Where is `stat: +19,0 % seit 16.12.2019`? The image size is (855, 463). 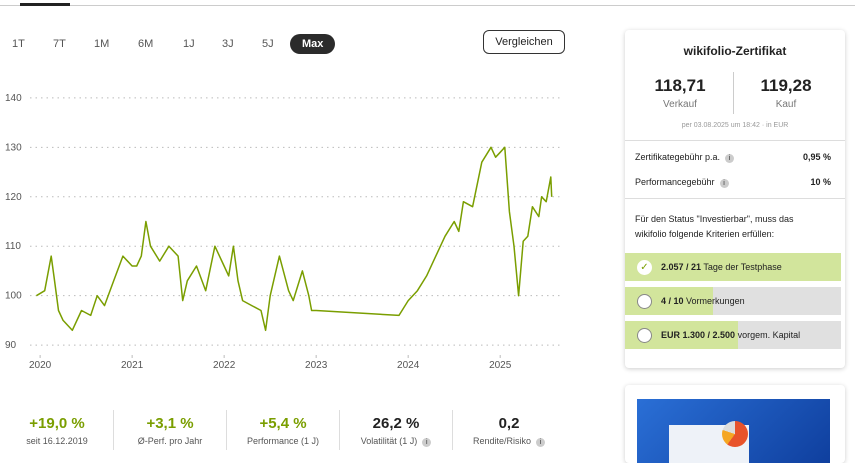
stat: +19,0 % seit 16.12.2019 is located at coordinates (57, 430).